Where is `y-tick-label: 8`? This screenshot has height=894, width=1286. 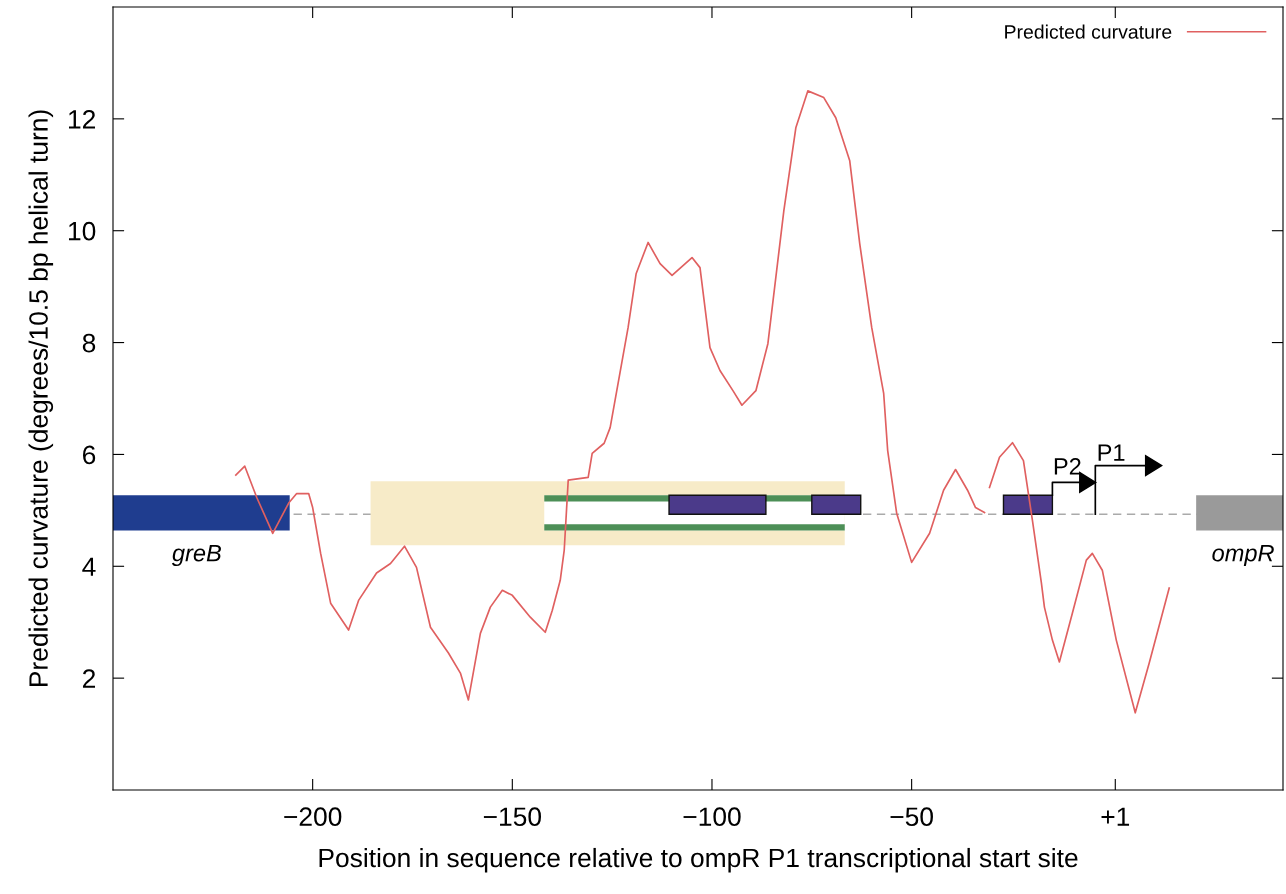 y-tick-label: 8 is located at coordinates (89, 343).